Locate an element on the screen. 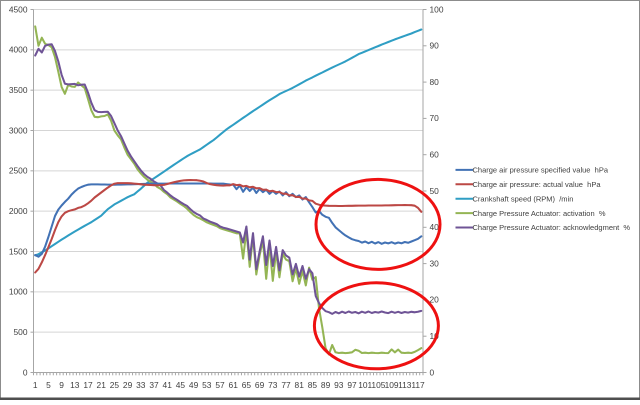 This screenshot has height=405, width=640. svg-text: 40 is located at coordinates (435, 227).